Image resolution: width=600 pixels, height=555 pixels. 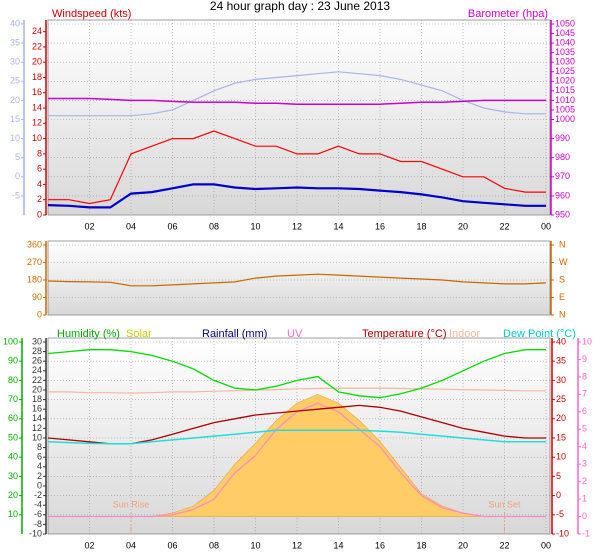 What do you see at coordinates (295, 334) in the screenshot?
I see `legend-label: UV` at bounding box center [295, 334].